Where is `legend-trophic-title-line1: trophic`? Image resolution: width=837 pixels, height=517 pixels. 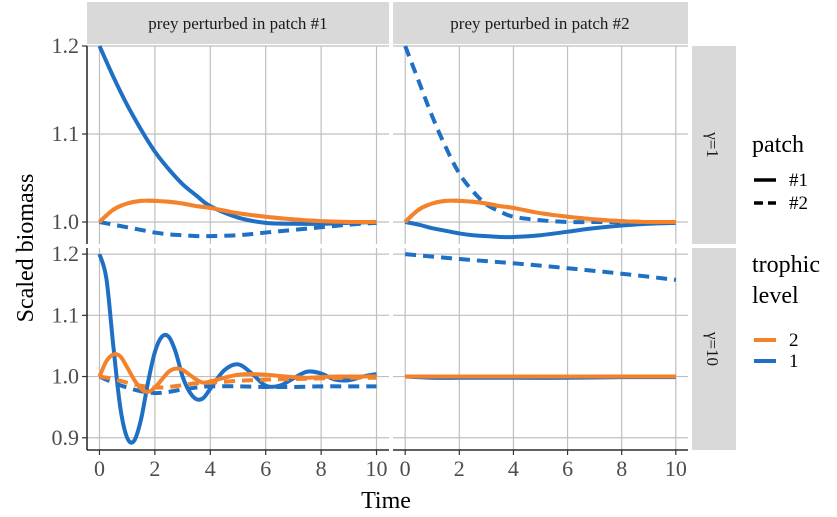
legend-trophic-title-line1: trophic is located at coordinates (786, 265).